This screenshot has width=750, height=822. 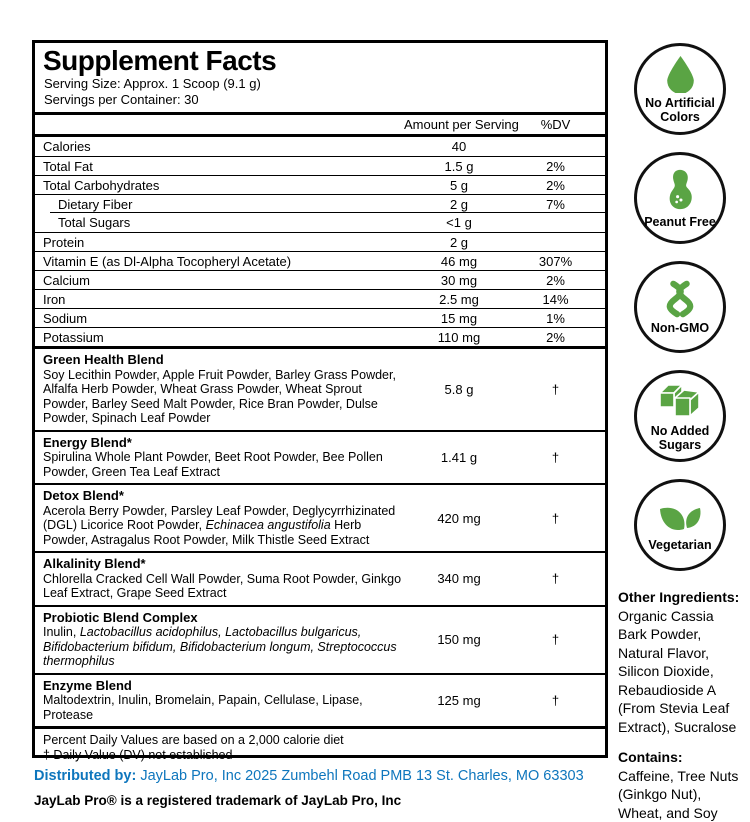 I want to click on nutrient-row: Iron 2.5 mg 14%, so click(x=320, y=298).